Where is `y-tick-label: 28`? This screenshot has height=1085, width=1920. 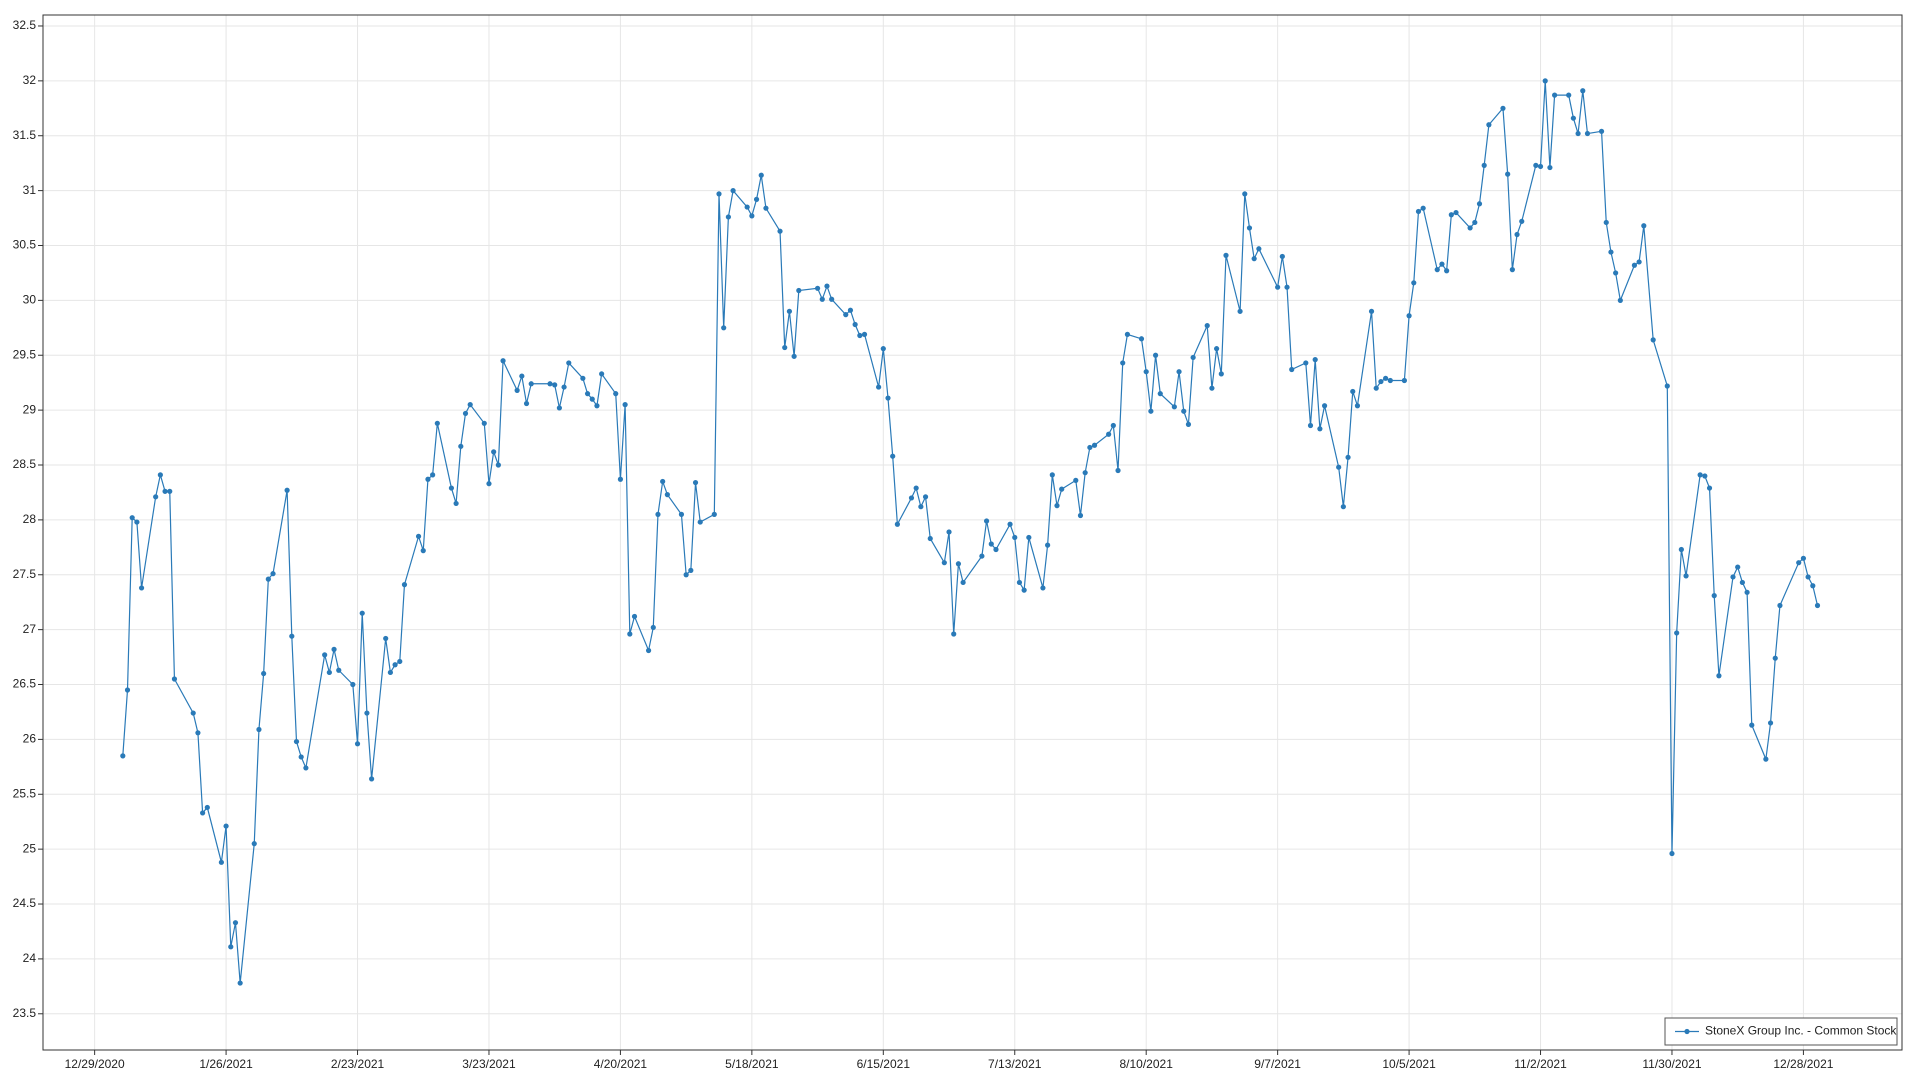 y-tick-label: 28 is located at coordinates (30, 519).